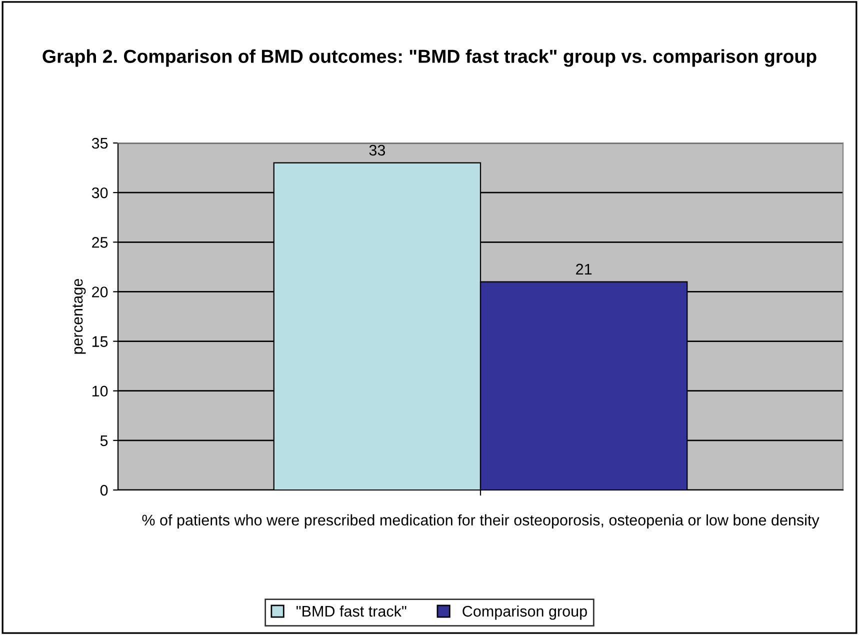 The width and height of the screenshot is (859, 635). I want to click on data-label: 21, so click(584, 269).